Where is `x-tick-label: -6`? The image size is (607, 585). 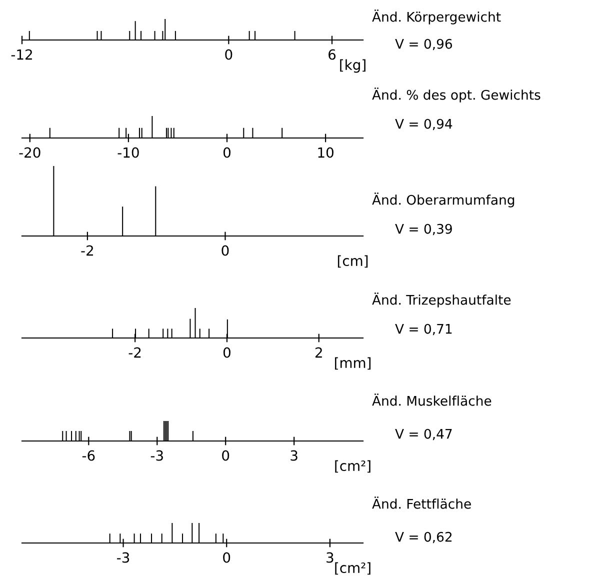 x-tick-label: -6 is located at coordinates (88, 455).